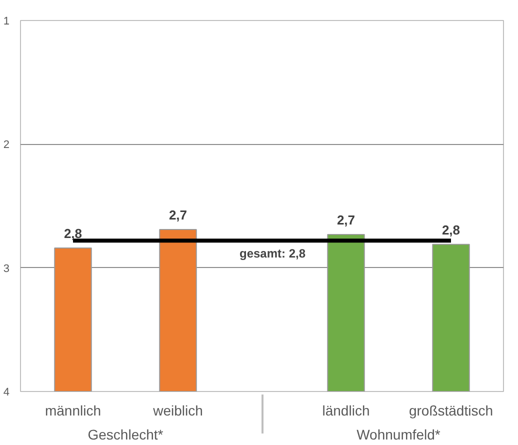 The width and height of the screenshot is (518, 445). I want to click on x-tick-label: ländlich, so click(346, 410).